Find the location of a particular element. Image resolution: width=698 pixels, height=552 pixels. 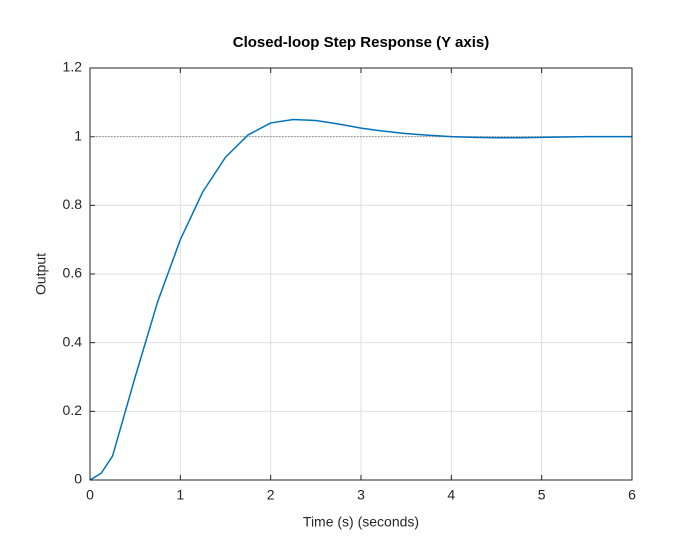

y-tick-label: 0.6 is located at coordinates (73, 273).